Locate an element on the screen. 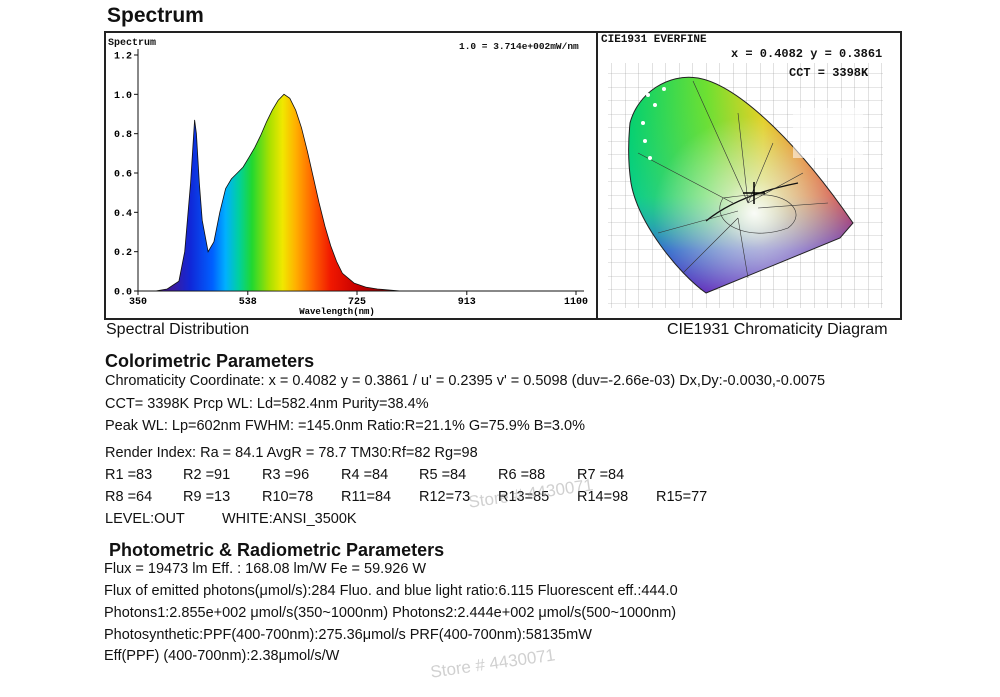 The height and width of the screenshot is (697, 1000). x-tick-label: 350 is located at coordinates (138, 302).